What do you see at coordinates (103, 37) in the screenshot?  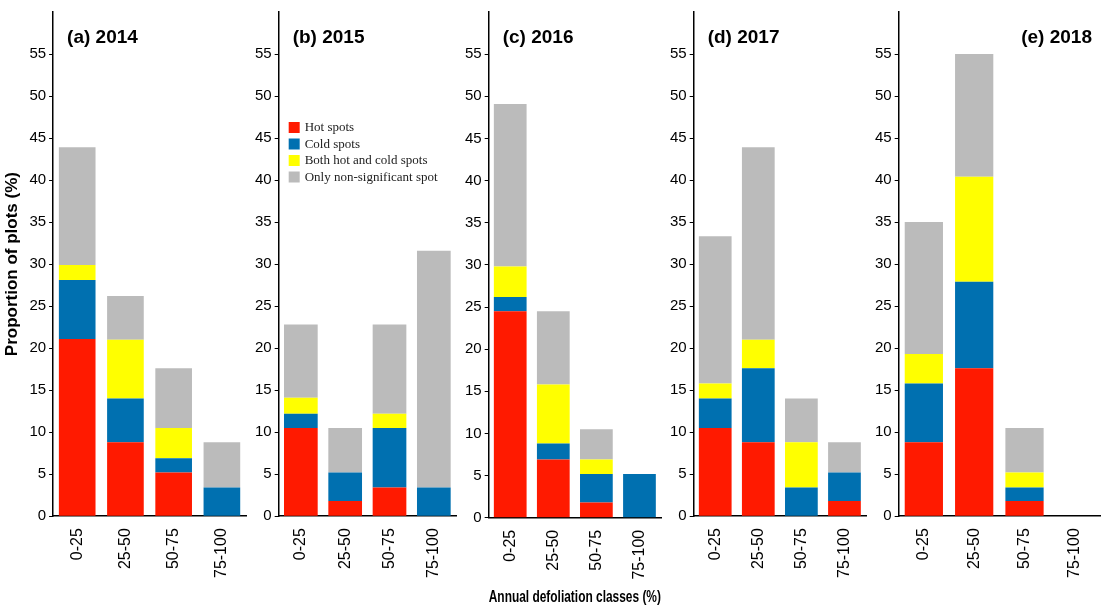 I see `text: (a) 2014` at bounding box center [103, 37].